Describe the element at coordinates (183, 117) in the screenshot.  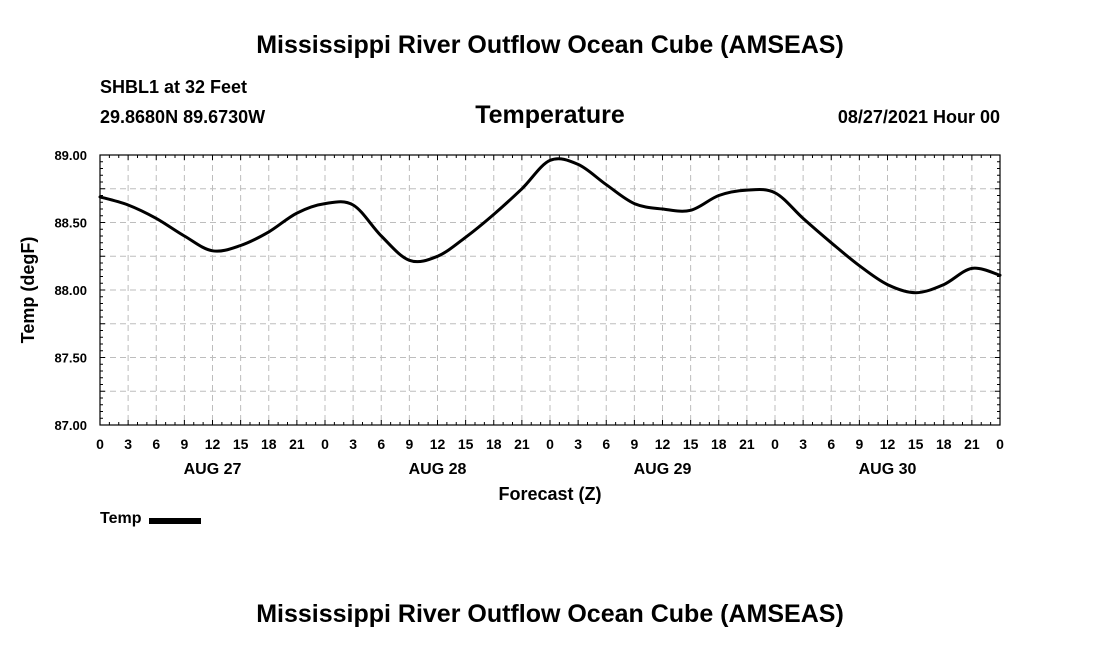
I see `coordinates-label: 29.8680N 89.6730W` at that location.